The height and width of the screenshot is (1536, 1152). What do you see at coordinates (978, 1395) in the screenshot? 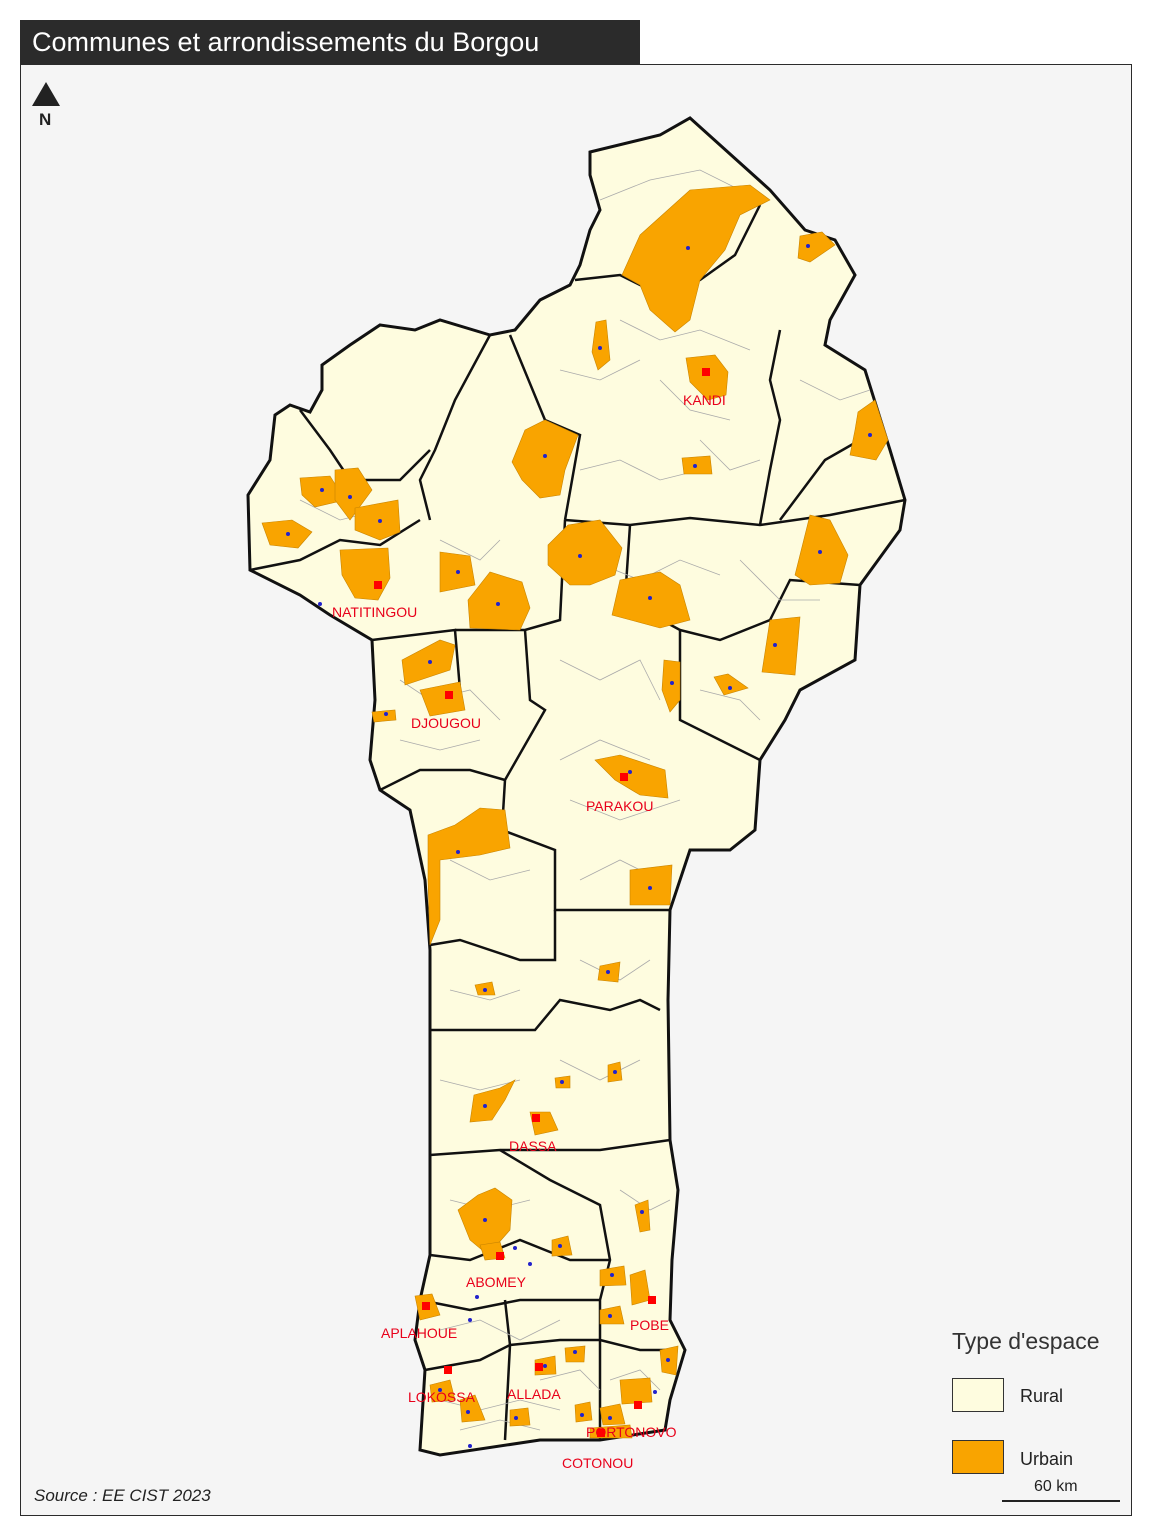
I see `legend-swatch-rural` at bounding box center [978, 1395].